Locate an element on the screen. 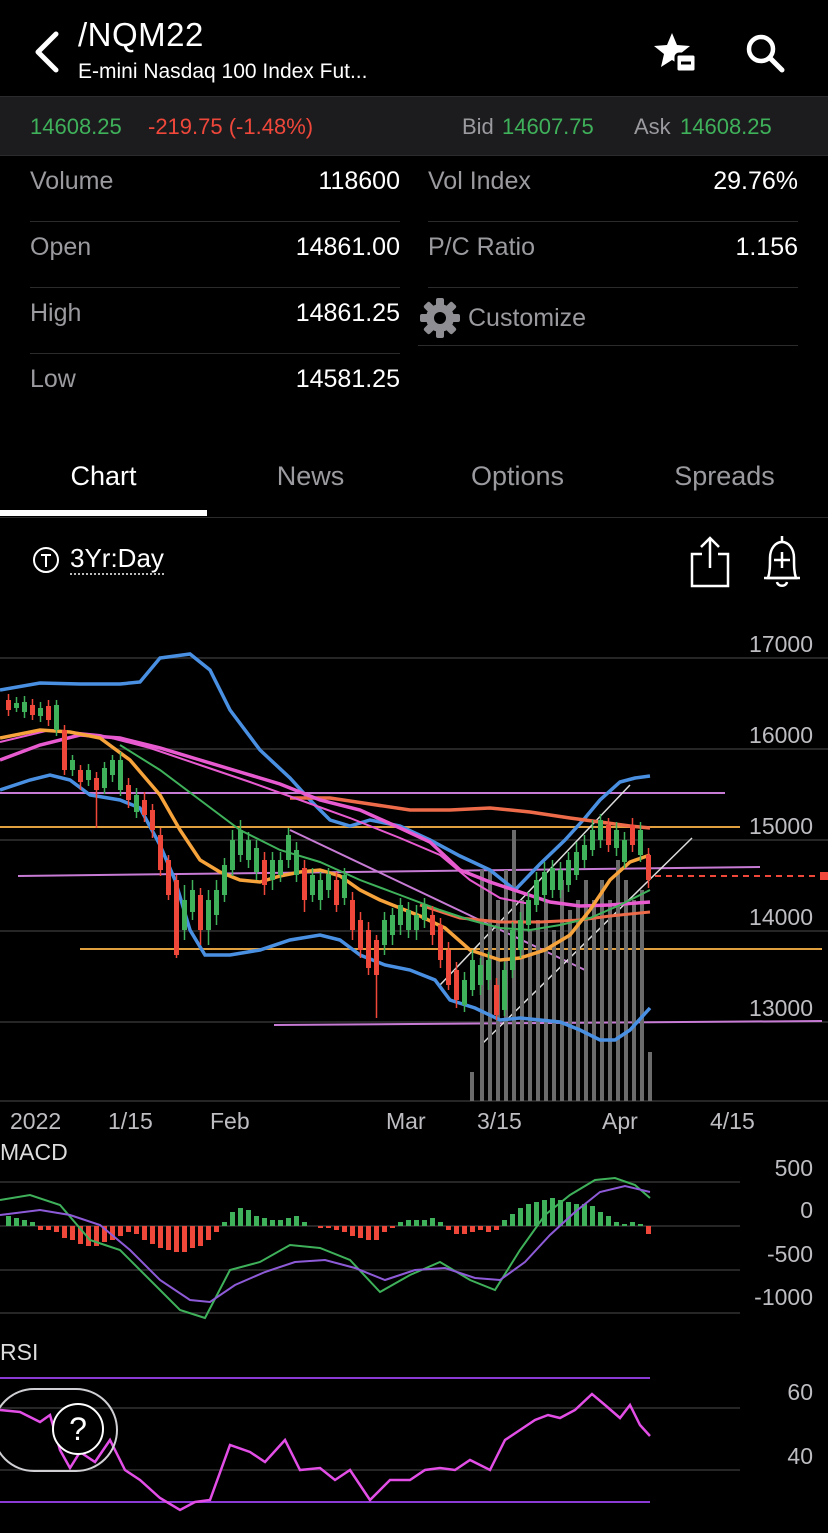 This screenshot has height=1533, width=828. rsi-panel: RSI 60 40 is located at coordinates (406, 1425).